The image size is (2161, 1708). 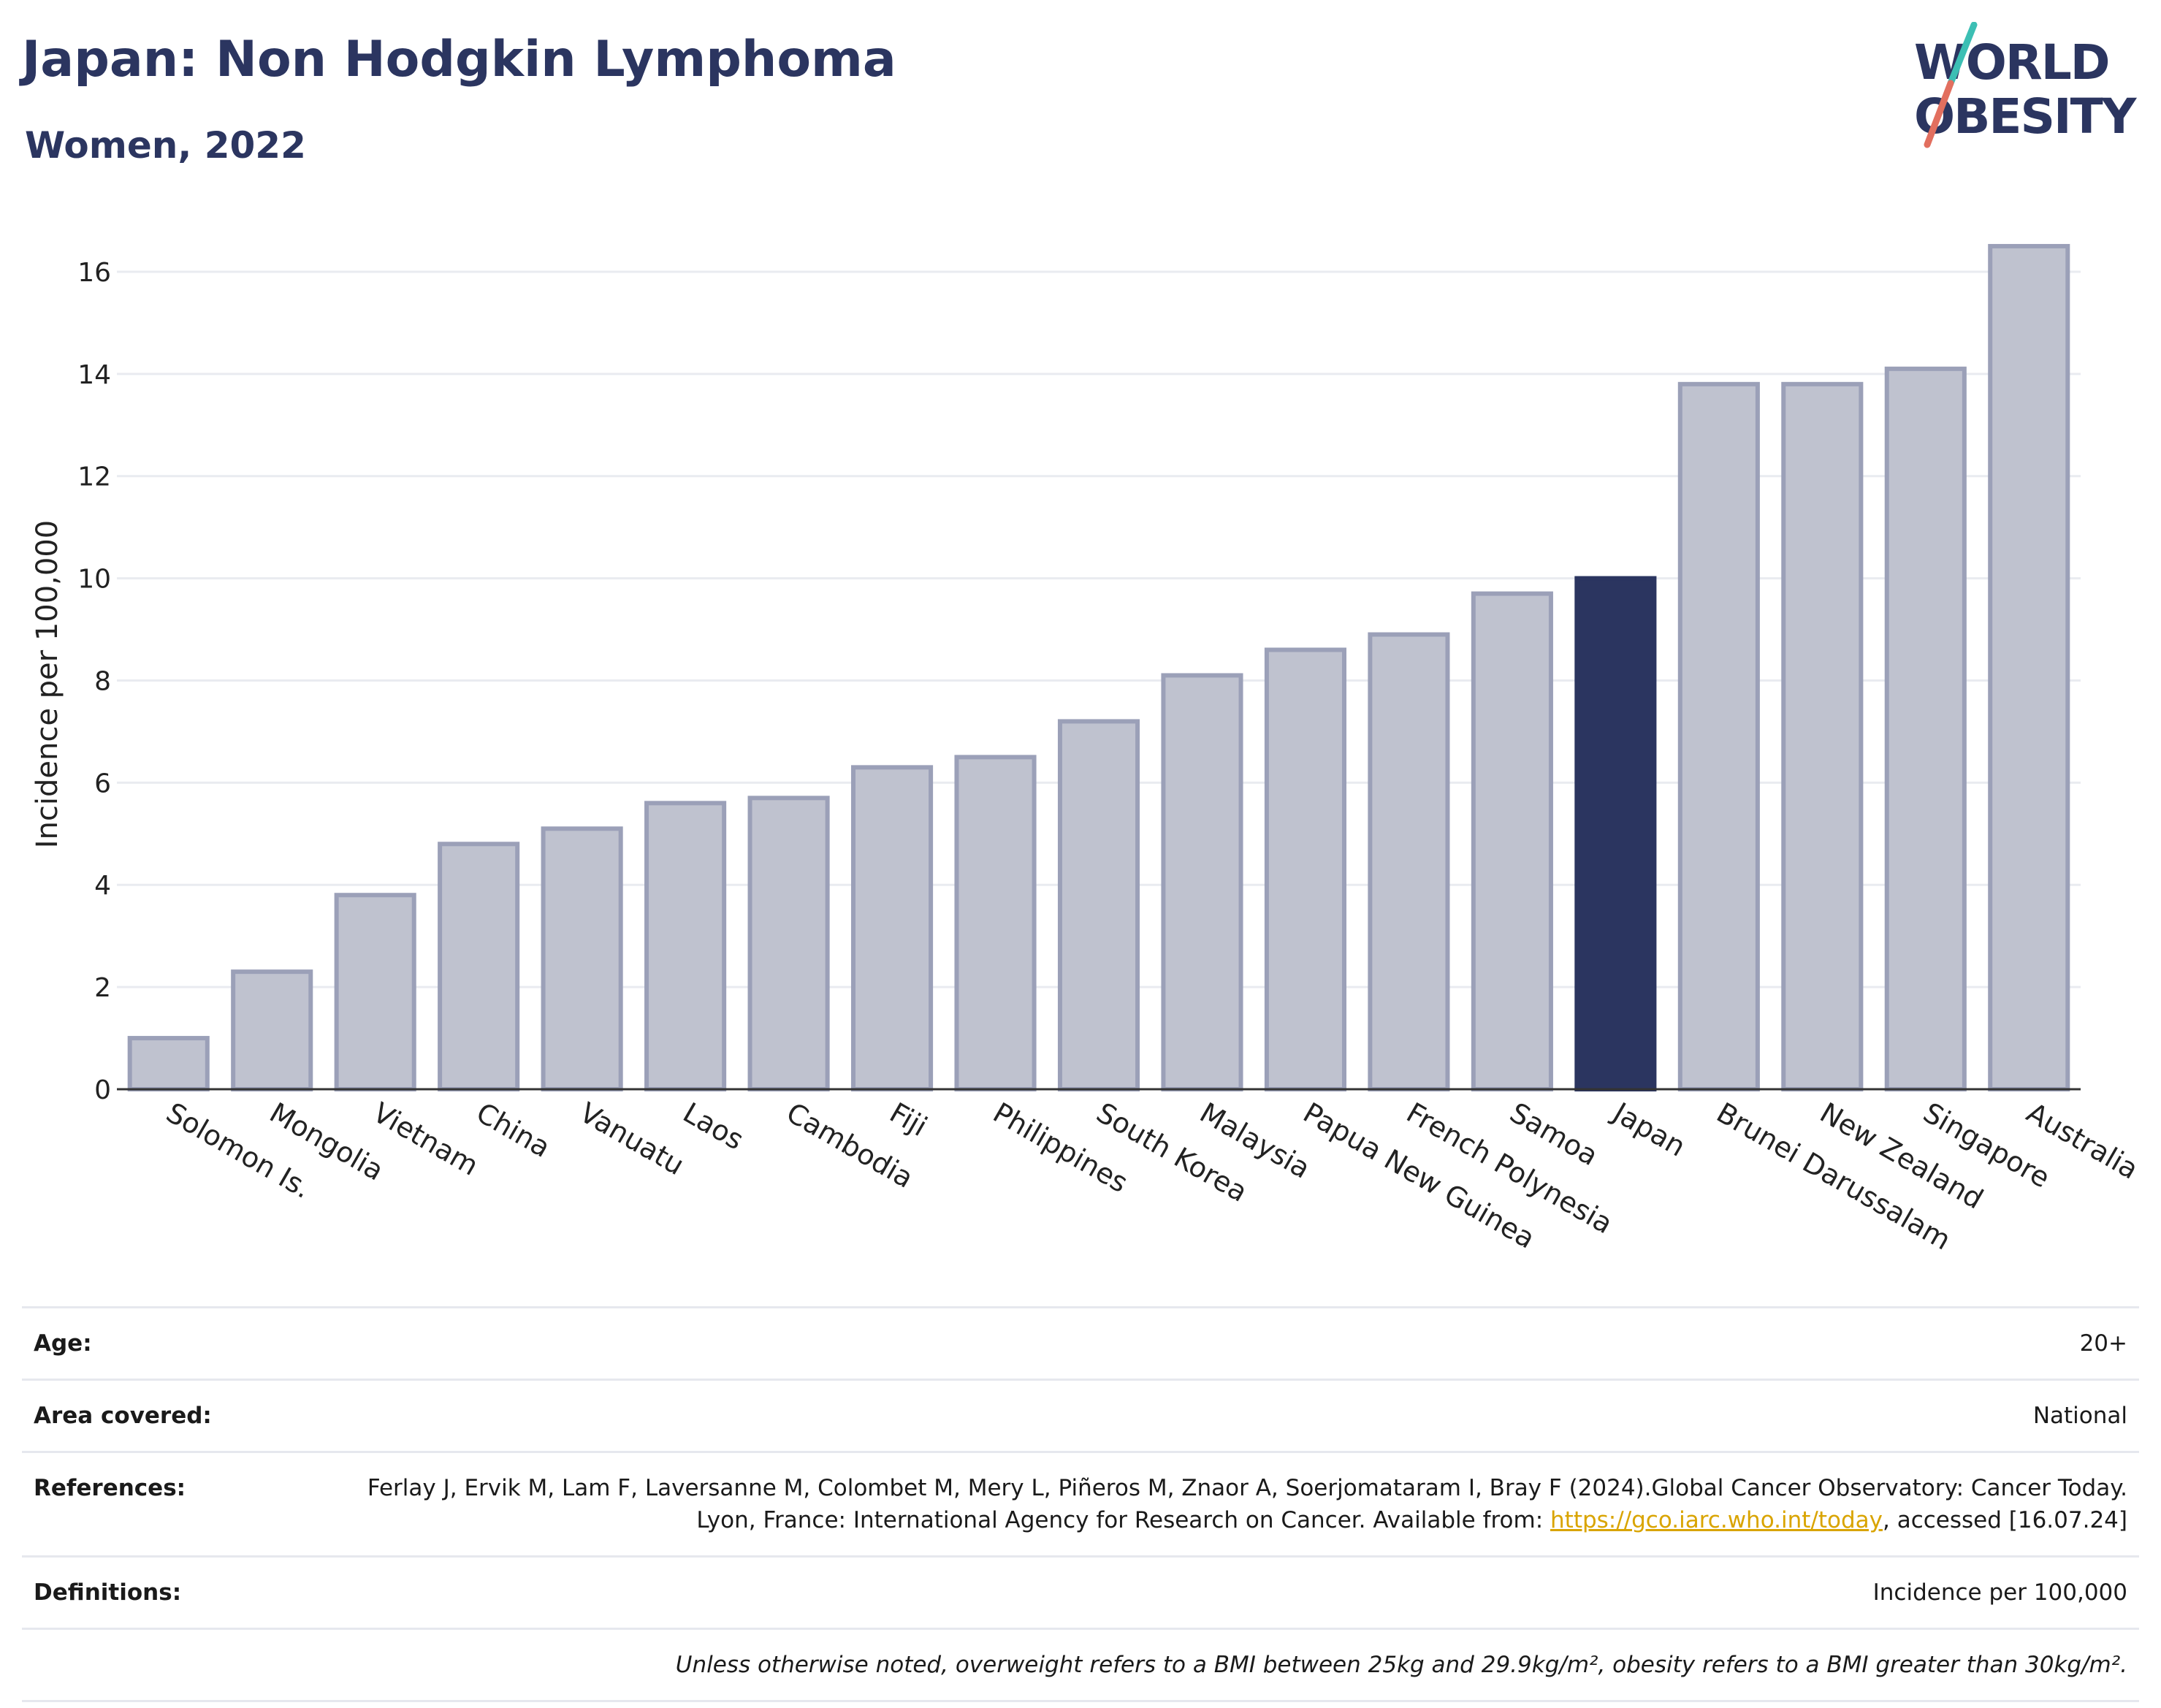 What do you see at coordinates (110, 1488) in the screenshot?
I see `references-label: References:` at bounding box center [110, 1488].